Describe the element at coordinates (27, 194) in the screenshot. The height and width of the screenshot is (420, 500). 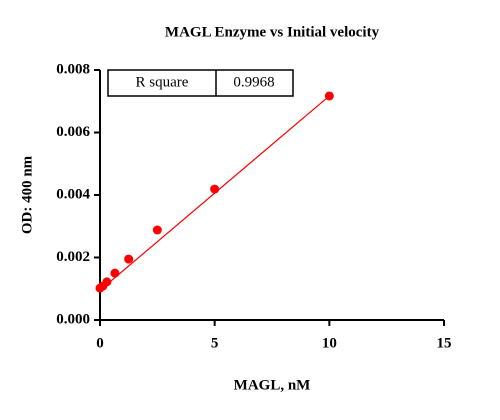
I see `y-axis-label: OD: 400 nm` at that location.